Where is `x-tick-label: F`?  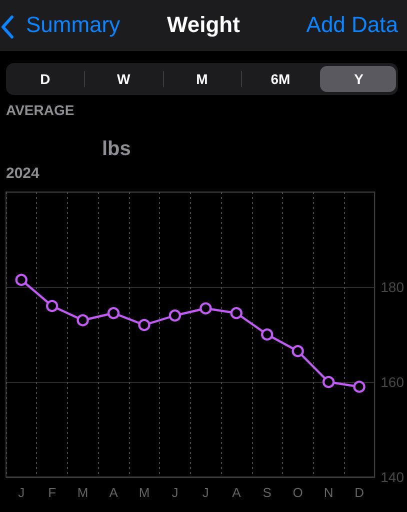
x-tick-label: F is located at coordinates (52, 492).